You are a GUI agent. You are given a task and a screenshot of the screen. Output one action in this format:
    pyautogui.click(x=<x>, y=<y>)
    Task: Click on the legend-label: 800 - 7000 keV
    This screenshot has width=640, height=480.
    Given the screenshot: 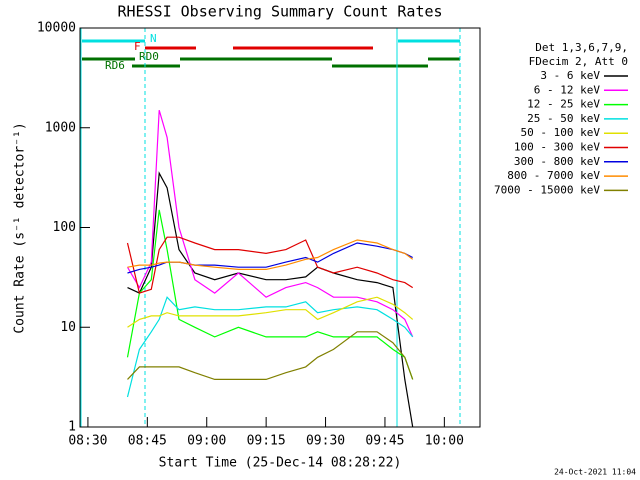 What is the action you would take?
    pyautogui.click(x=553, y=175)
    